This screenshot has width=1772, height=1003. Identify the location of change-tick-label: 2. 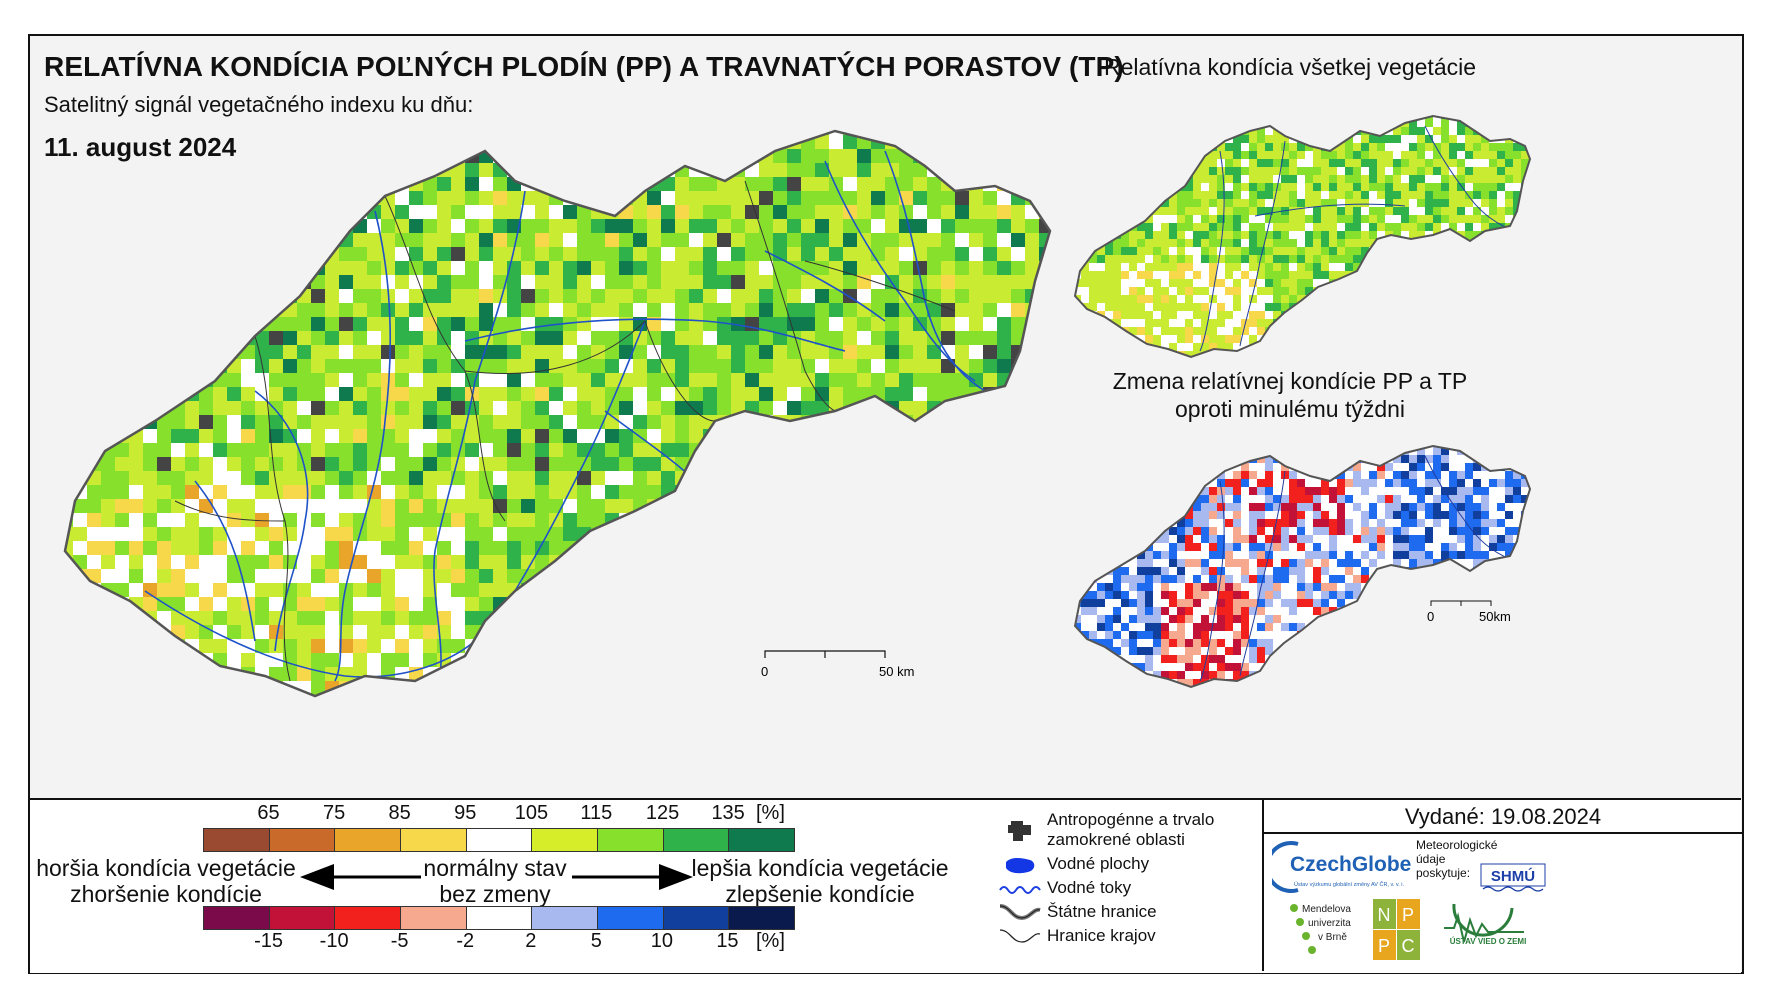
(531, 941).